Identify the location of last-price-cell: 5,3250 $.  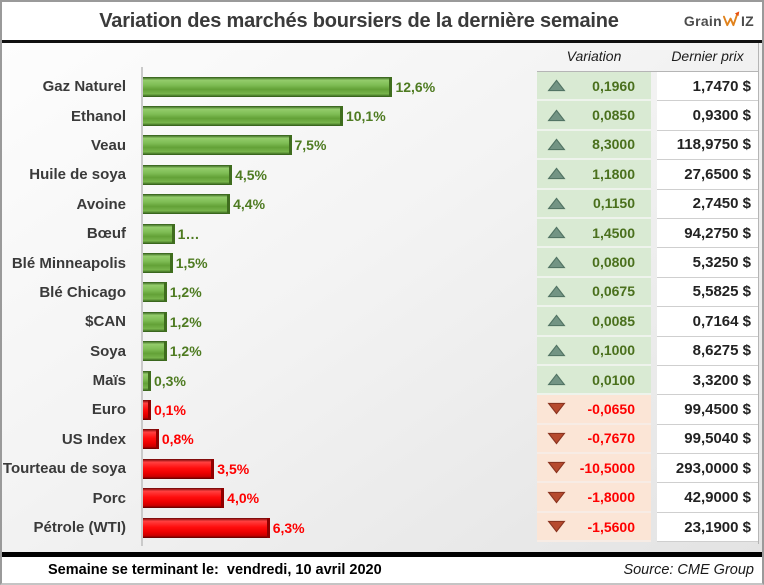
(707, 263).